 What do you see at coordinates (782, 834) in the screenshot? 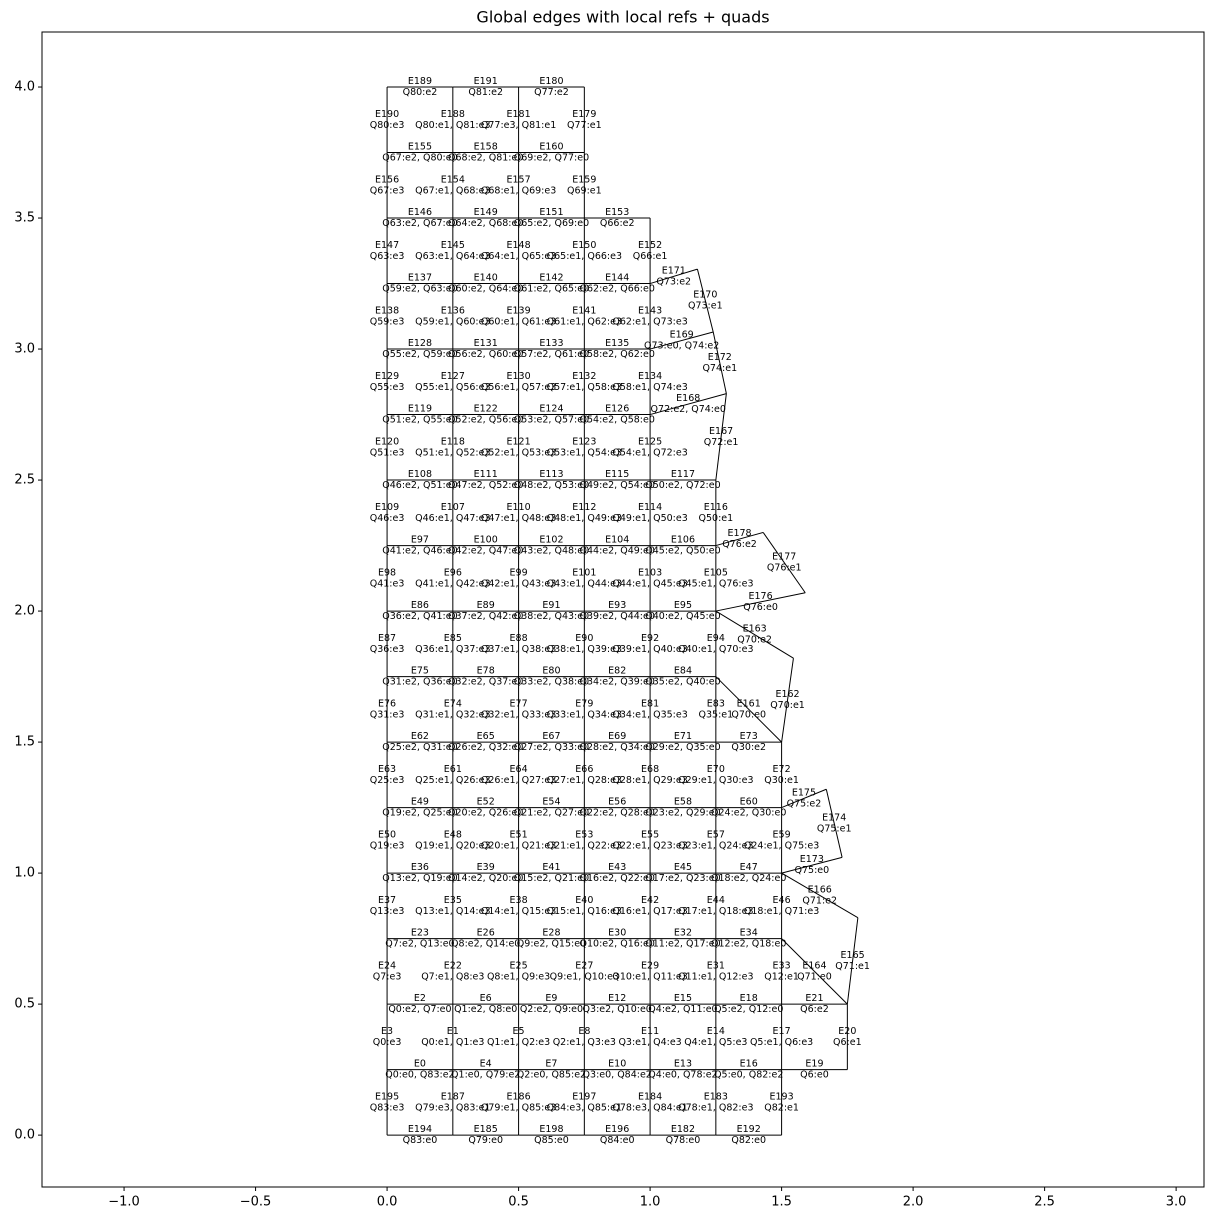
I see `edge-id: E59` at bounding box center [782, 834].